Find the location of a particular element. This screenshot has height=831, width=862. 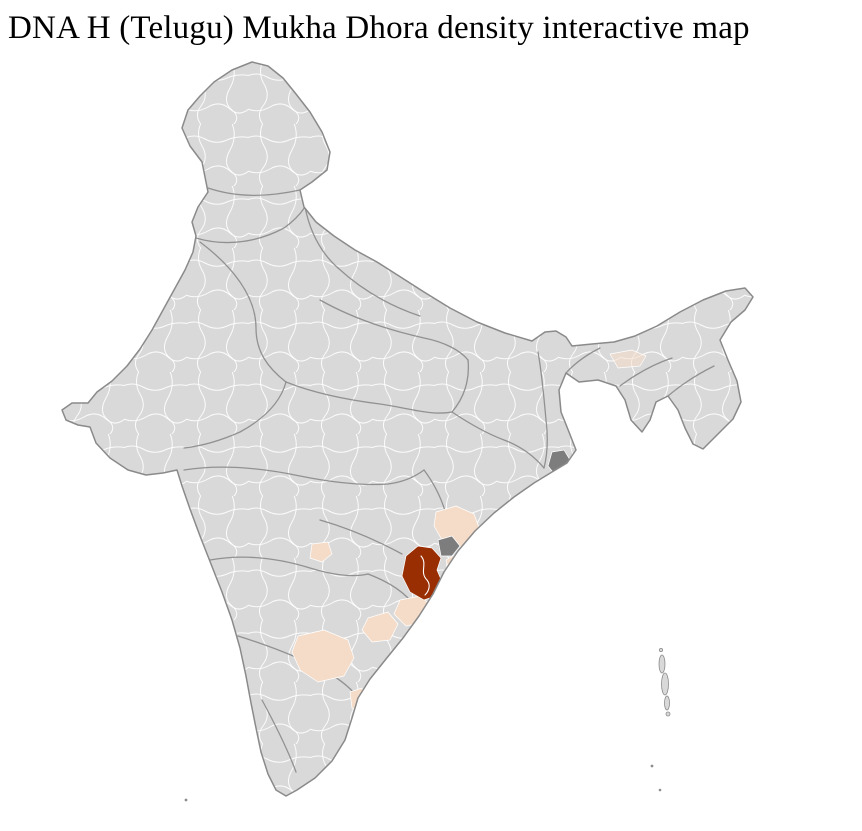

small-islands is located at coordinates (423, 783).